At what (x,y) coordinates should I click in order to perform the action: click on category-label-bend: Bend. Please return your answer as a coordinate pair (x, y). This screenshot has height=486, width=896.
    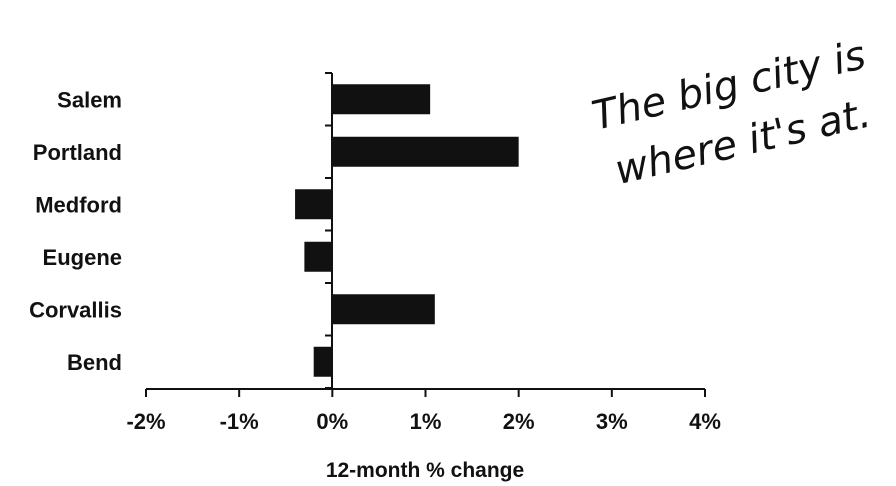
    Looking at the image, I should click on (94, 362).